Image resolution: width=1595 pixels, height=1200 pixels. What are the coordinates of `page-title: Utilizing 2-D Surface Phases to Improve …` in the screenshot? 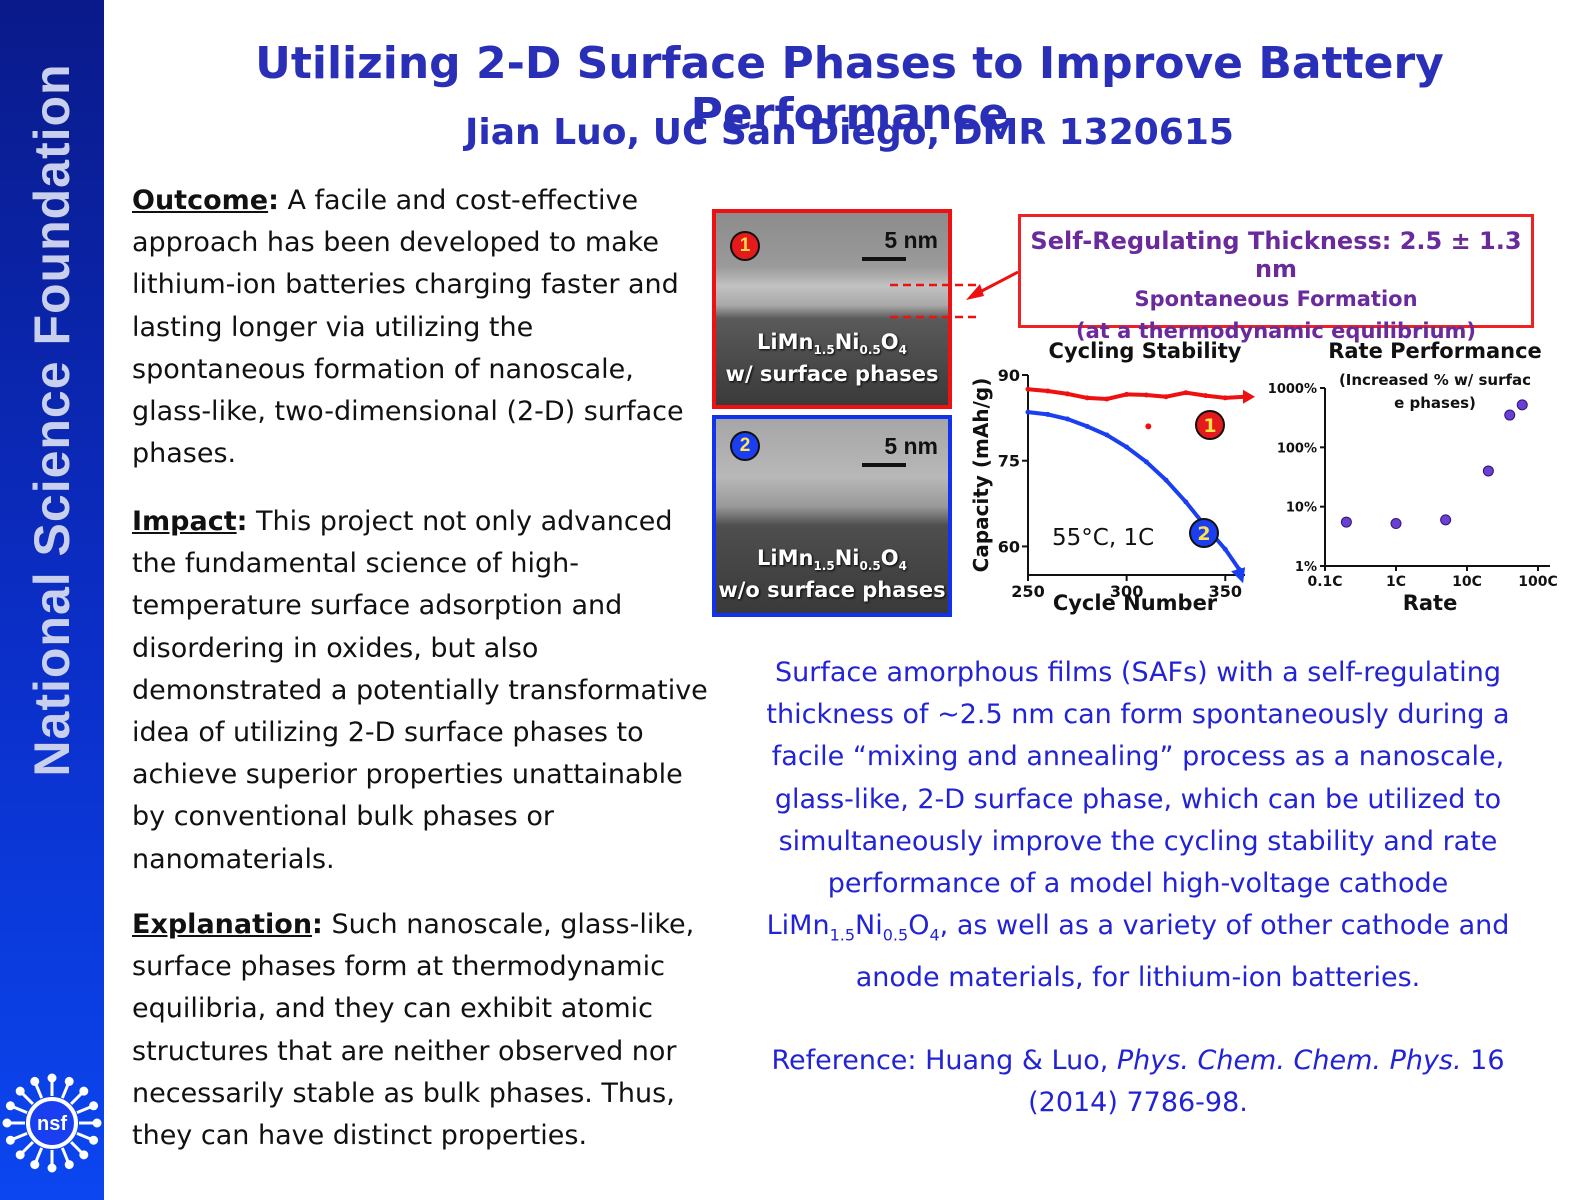 It's located at (849, 89).